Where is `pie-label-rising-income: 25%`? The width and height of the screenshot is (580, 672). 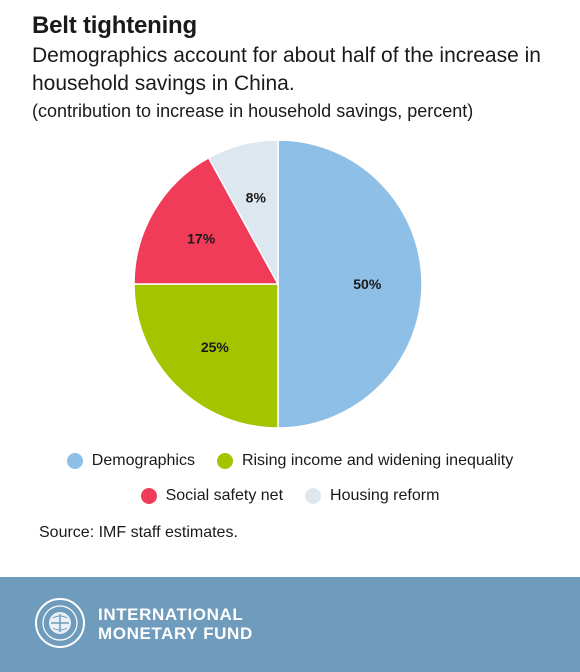 pie-label-rising-income: 25% is located at coordinates (215, 347).